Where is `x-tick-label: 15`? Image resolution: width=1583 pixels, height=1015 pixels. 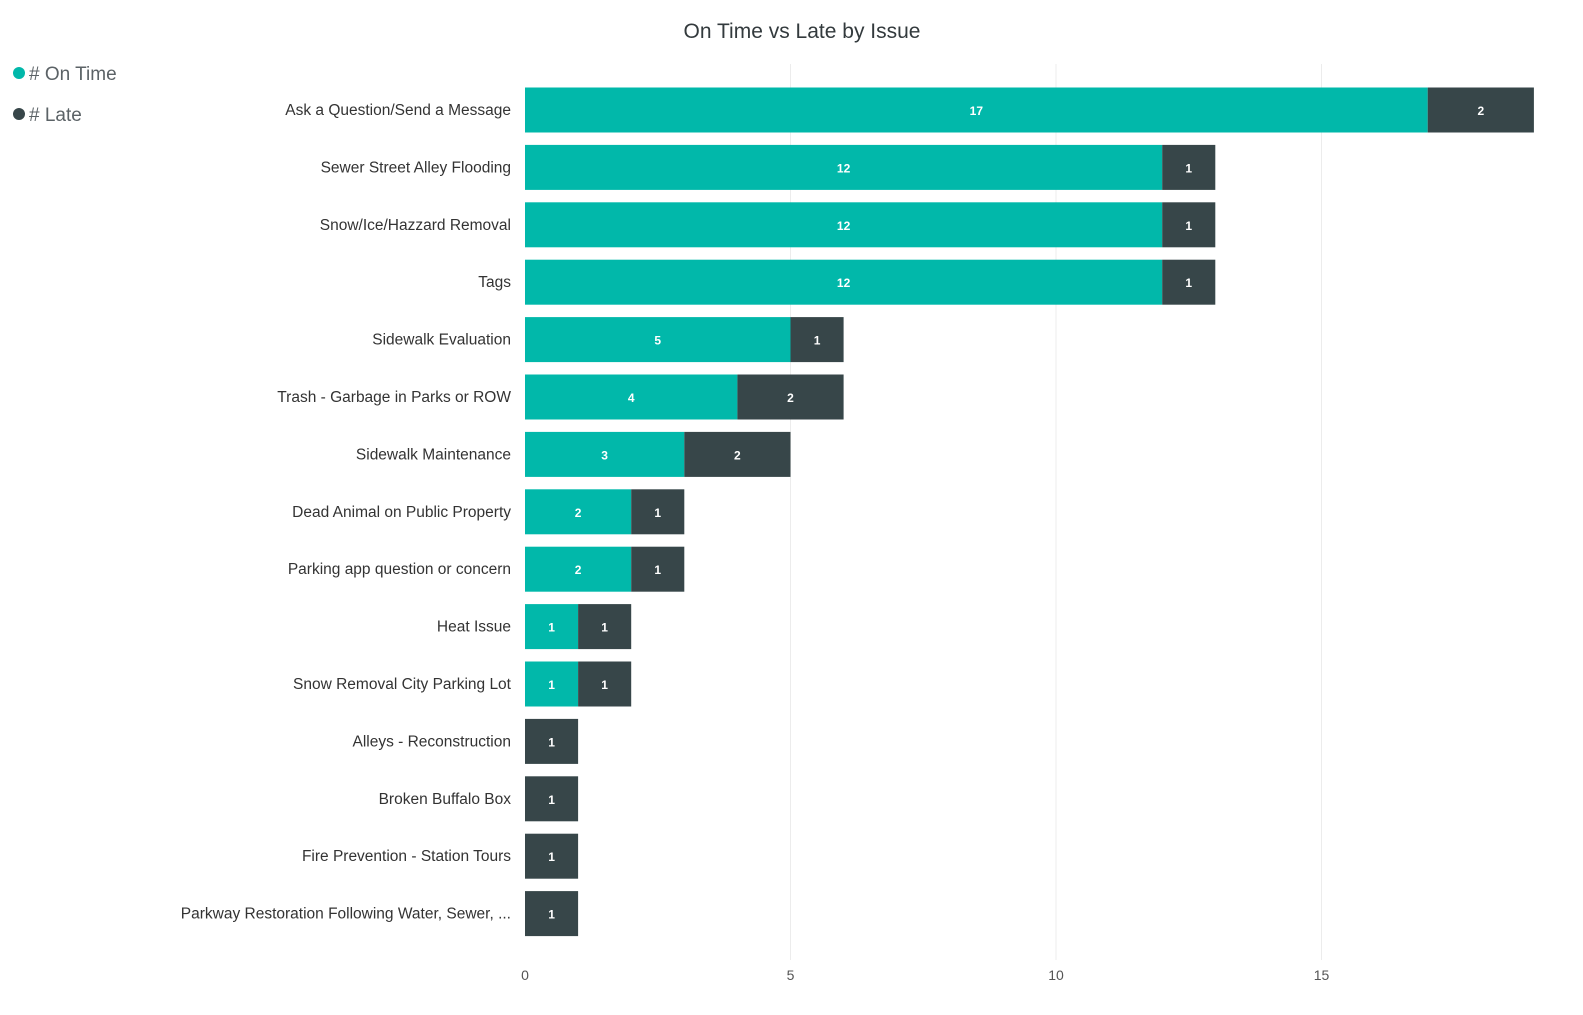 x-tick-label: 15 is located at coordinates (1322, 975).